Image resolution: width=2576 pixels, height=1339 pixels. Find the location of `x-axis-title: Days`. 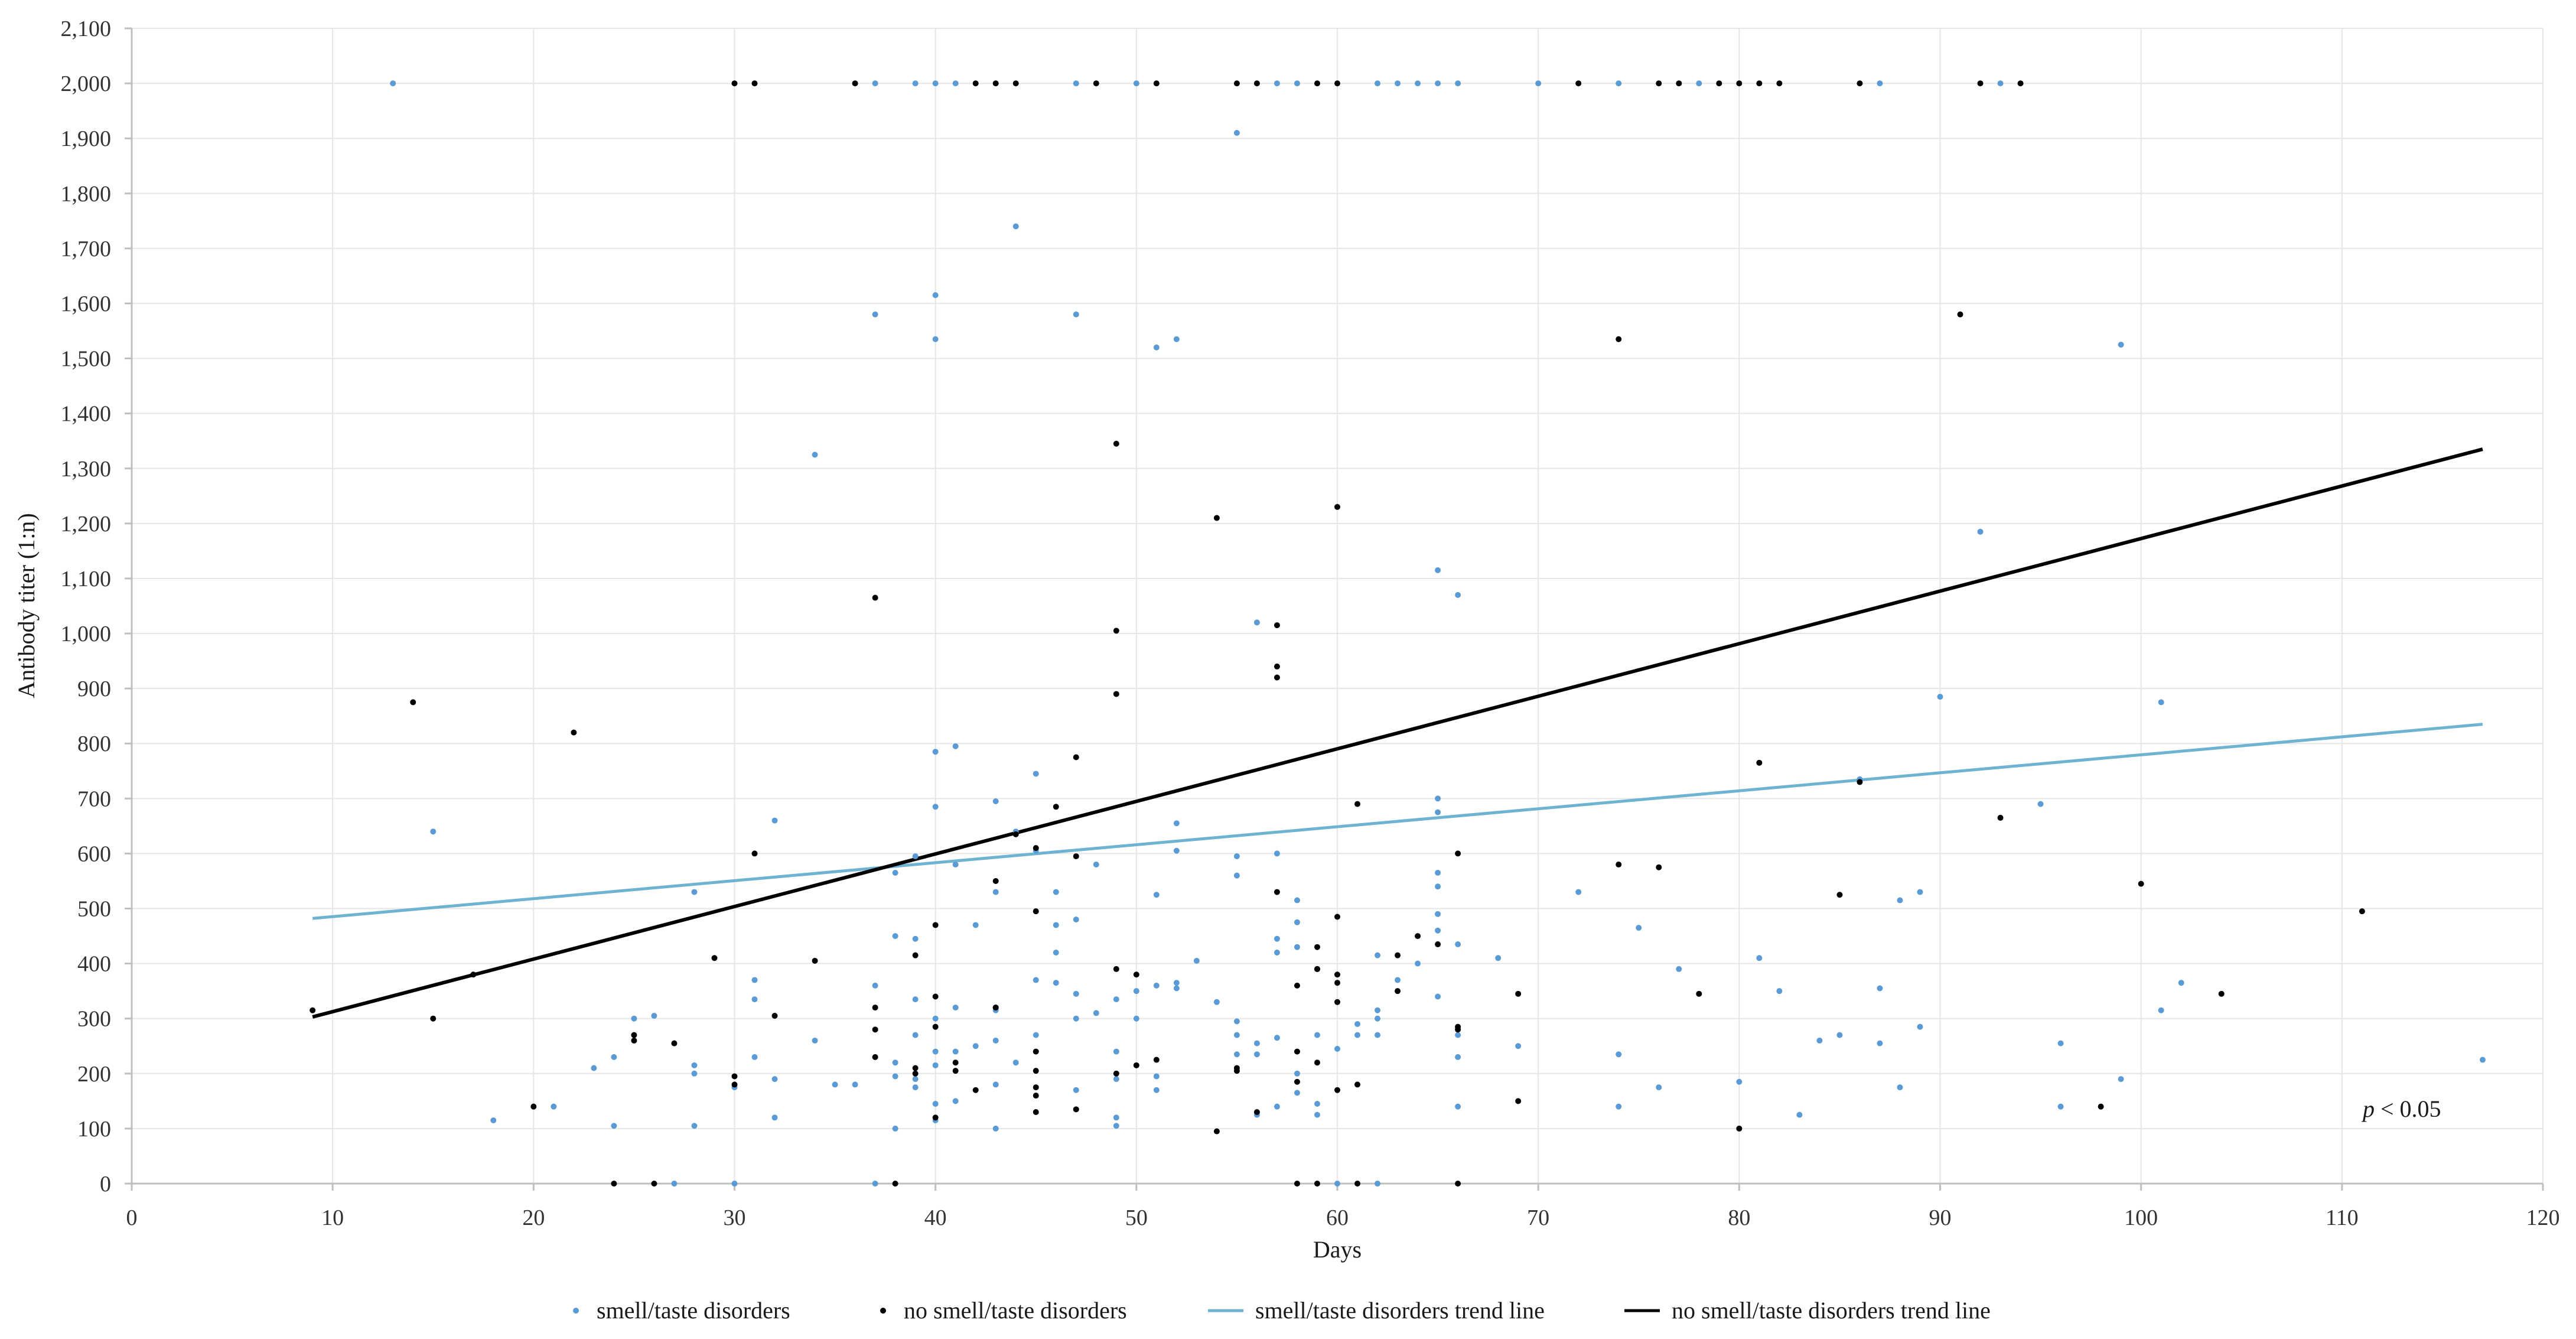

x-axis-title: Days is located at coordinates (1338, 1249).